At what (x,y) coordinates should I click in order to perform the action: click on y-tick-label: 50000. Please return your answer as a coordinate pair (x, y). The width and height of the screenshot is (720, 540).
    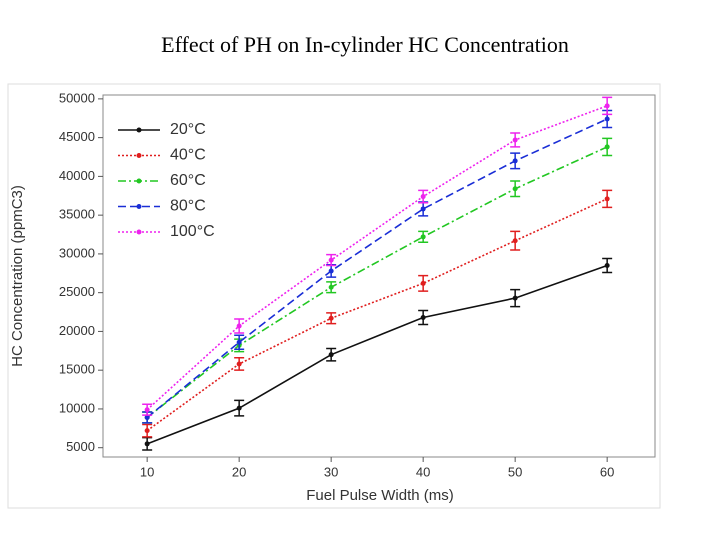
    Looking at the image, I should click on (77, 97).